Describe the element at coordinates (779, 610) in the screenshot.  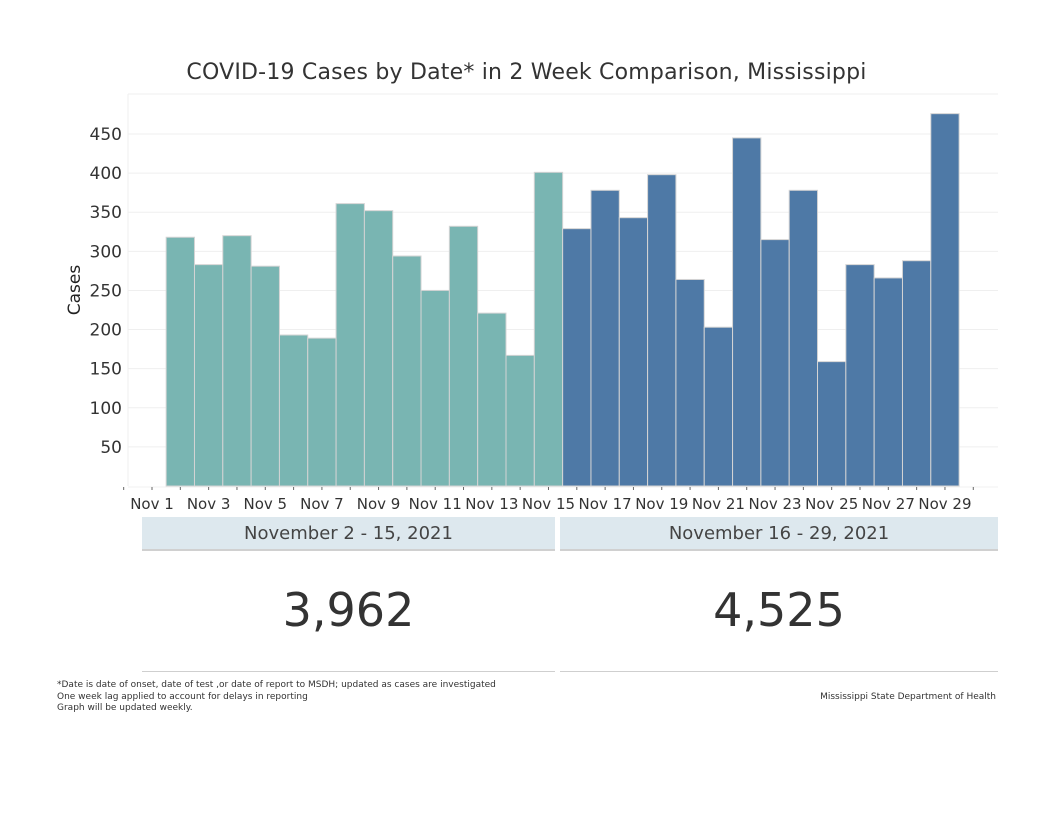
I see `period2-total: 4,525` at that location.